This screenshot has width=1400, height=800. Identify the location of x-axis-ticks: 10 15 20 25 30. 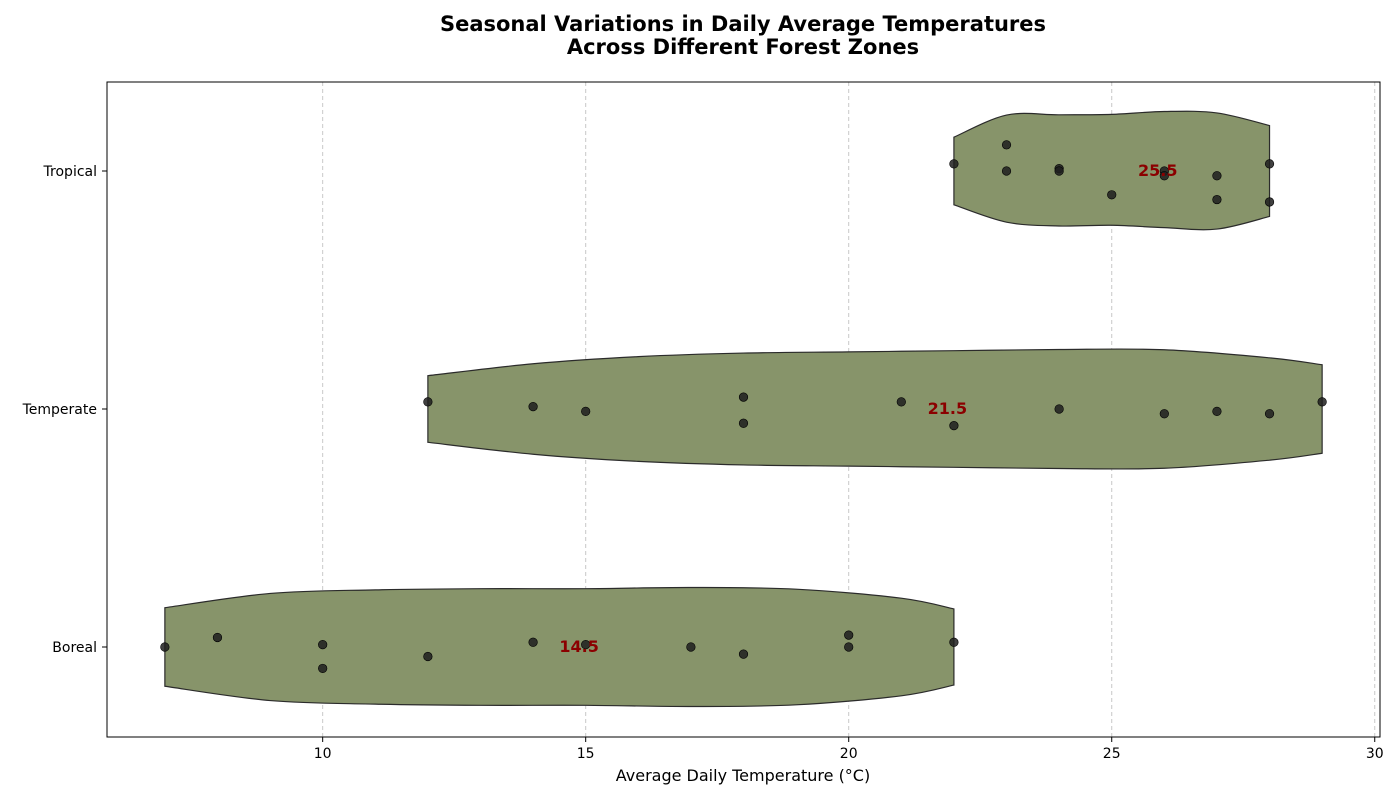
(849, 749).